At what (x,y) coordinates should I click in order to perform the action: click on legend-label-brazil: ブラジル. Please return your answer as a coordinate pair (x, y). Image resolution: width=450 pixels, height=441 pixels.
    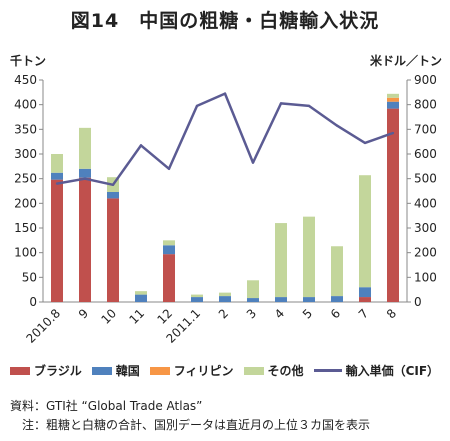
    Looking at the image, I should click on (58, 371).